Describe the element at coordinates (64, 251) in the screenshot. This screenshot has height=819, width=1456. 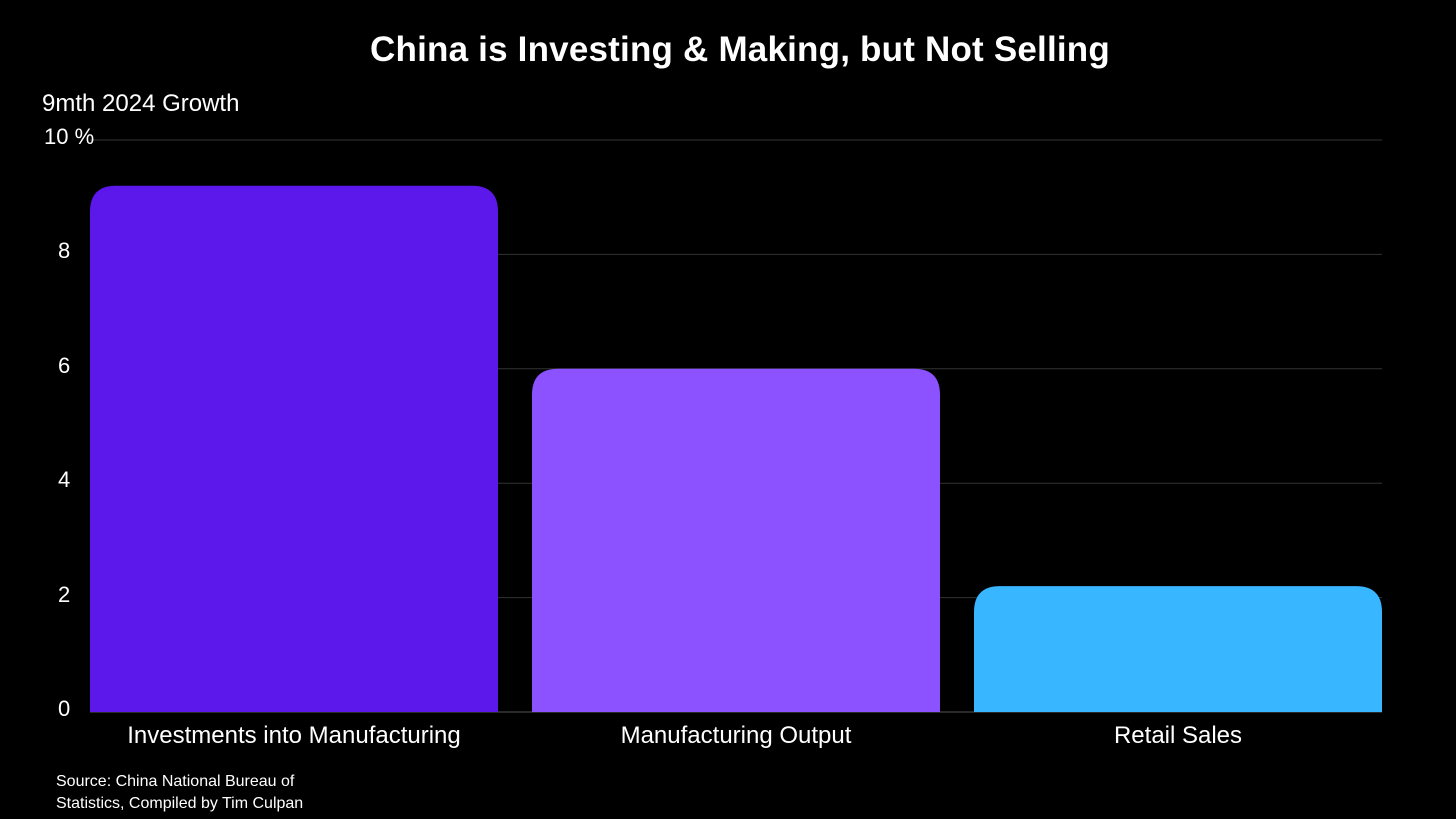
I see `y-tick-label-4: 8` at that location.